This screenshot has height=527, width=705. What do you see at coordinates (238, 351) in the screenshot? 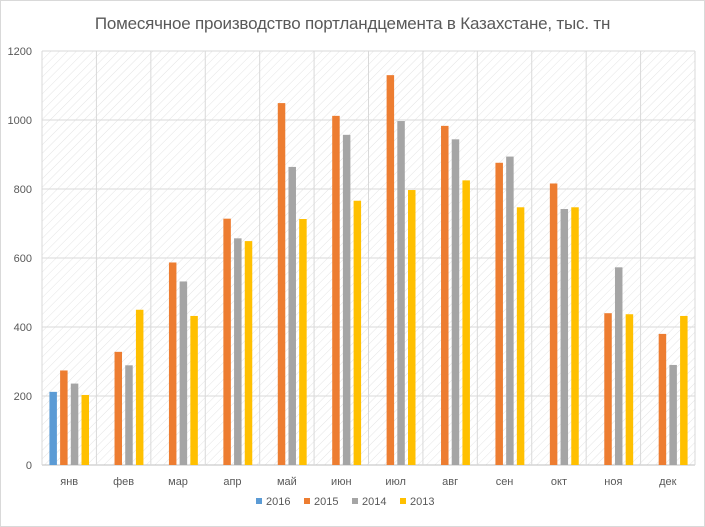
I see `bar-2014-апр` at bounding box center [238, 351].